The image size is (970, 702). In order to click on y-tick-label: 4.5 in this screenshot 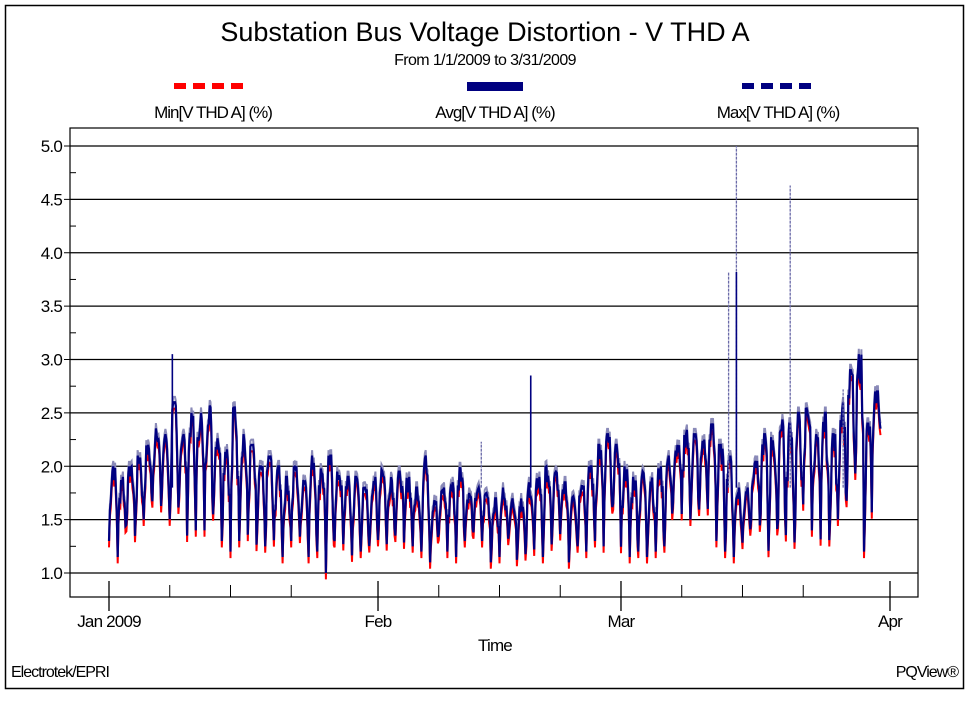, I will do `click(52, 199)`.